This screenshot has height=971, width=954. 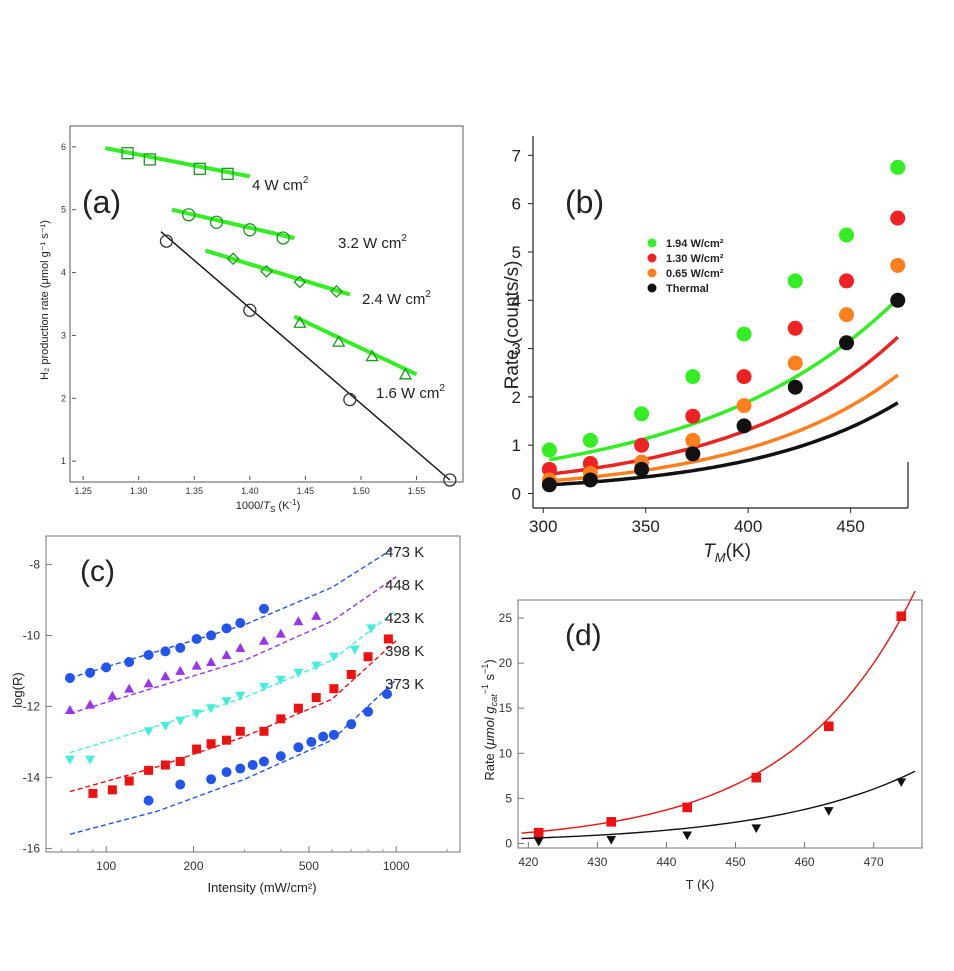 What do you see at coordinates (404, 651) in the screenshot?
I see `c-series-label: 398 K` at bounding box center [404, 651].